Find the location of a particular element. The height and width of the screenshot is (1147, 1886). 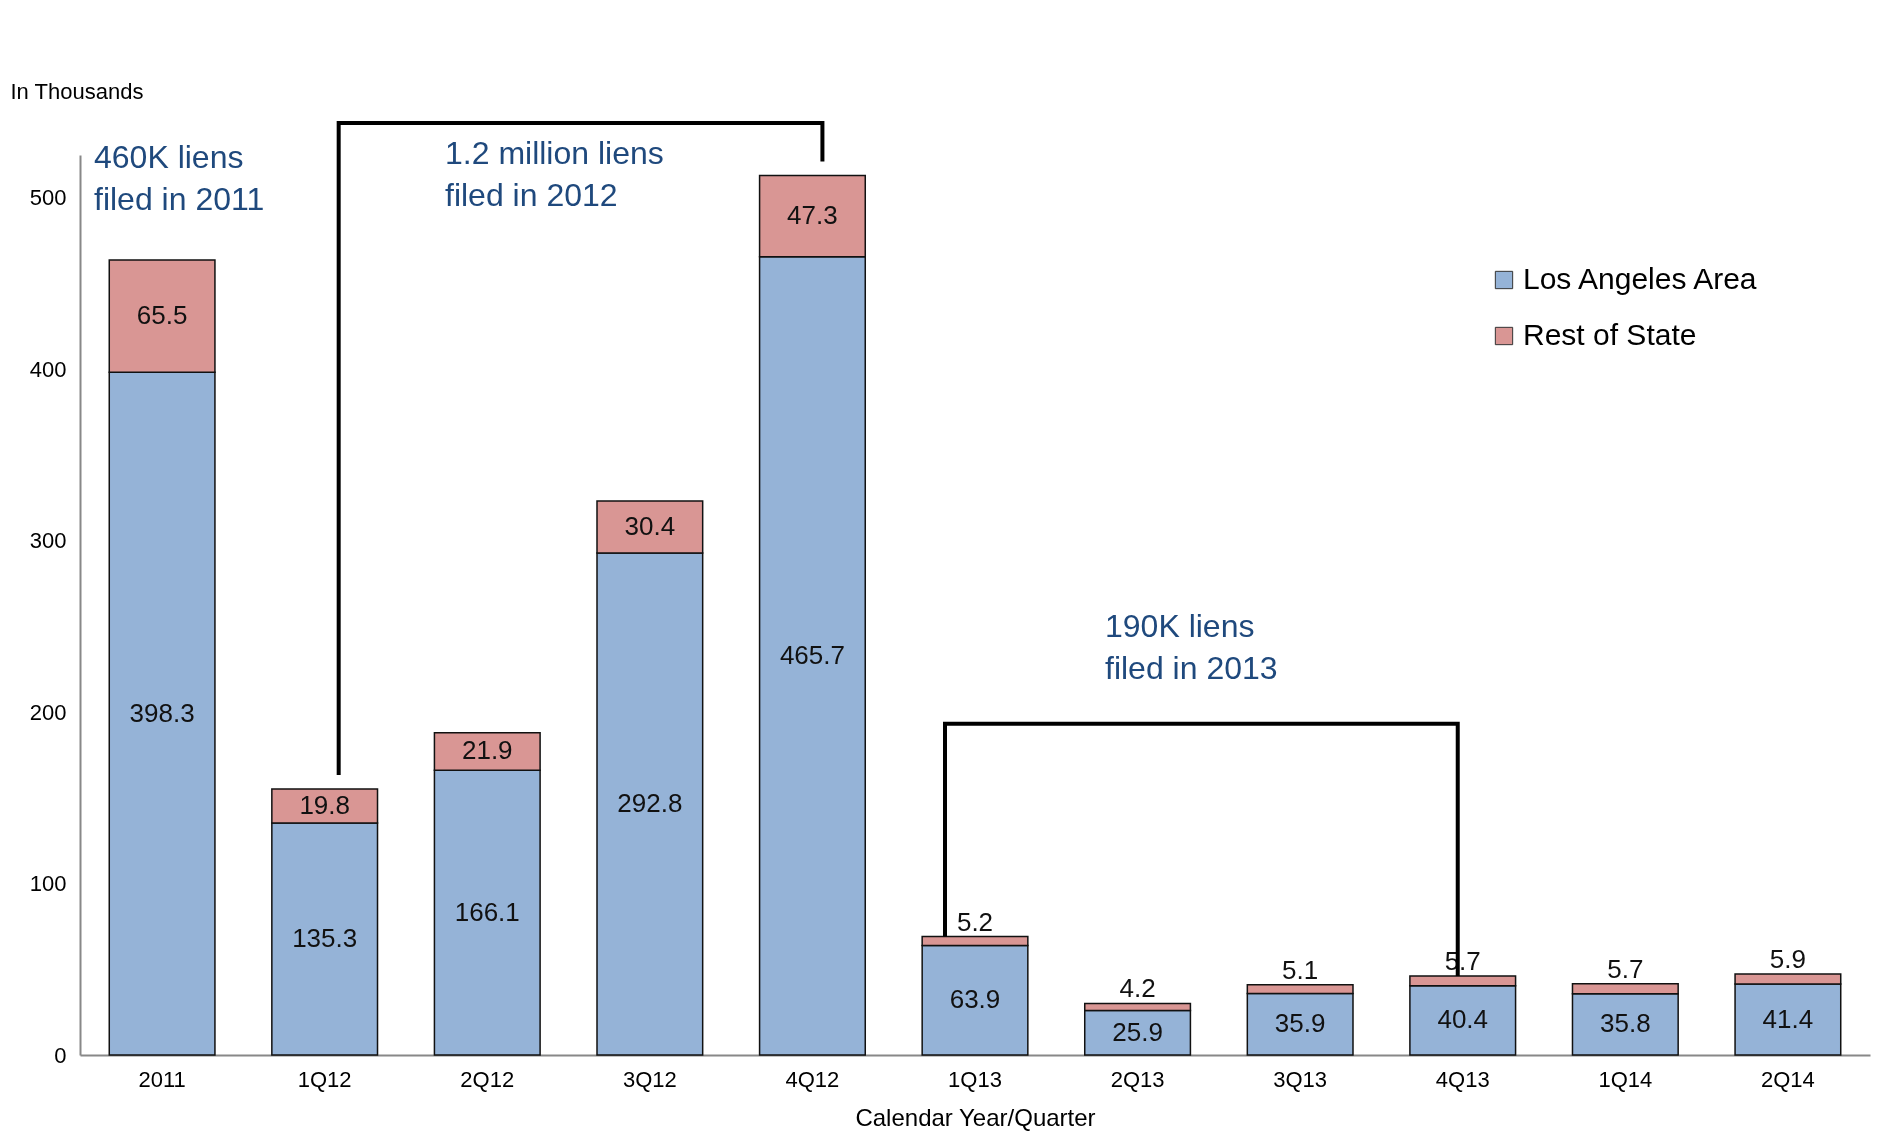

x-tick-label: 1Q12 is located at coordinates (324, 1079).